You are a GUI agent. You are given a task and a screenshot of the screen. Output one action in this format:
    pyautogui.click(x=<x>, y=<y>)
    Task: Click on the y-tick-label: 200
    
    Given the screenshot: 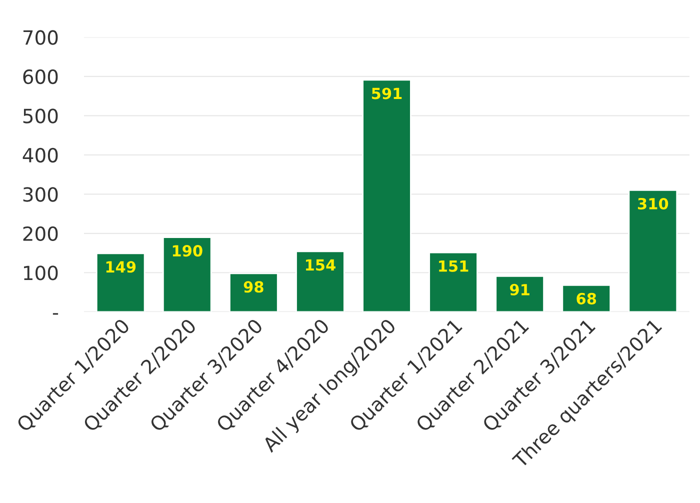 What is the action you would take?
    pyautogui.click(x=40, y=234)
    